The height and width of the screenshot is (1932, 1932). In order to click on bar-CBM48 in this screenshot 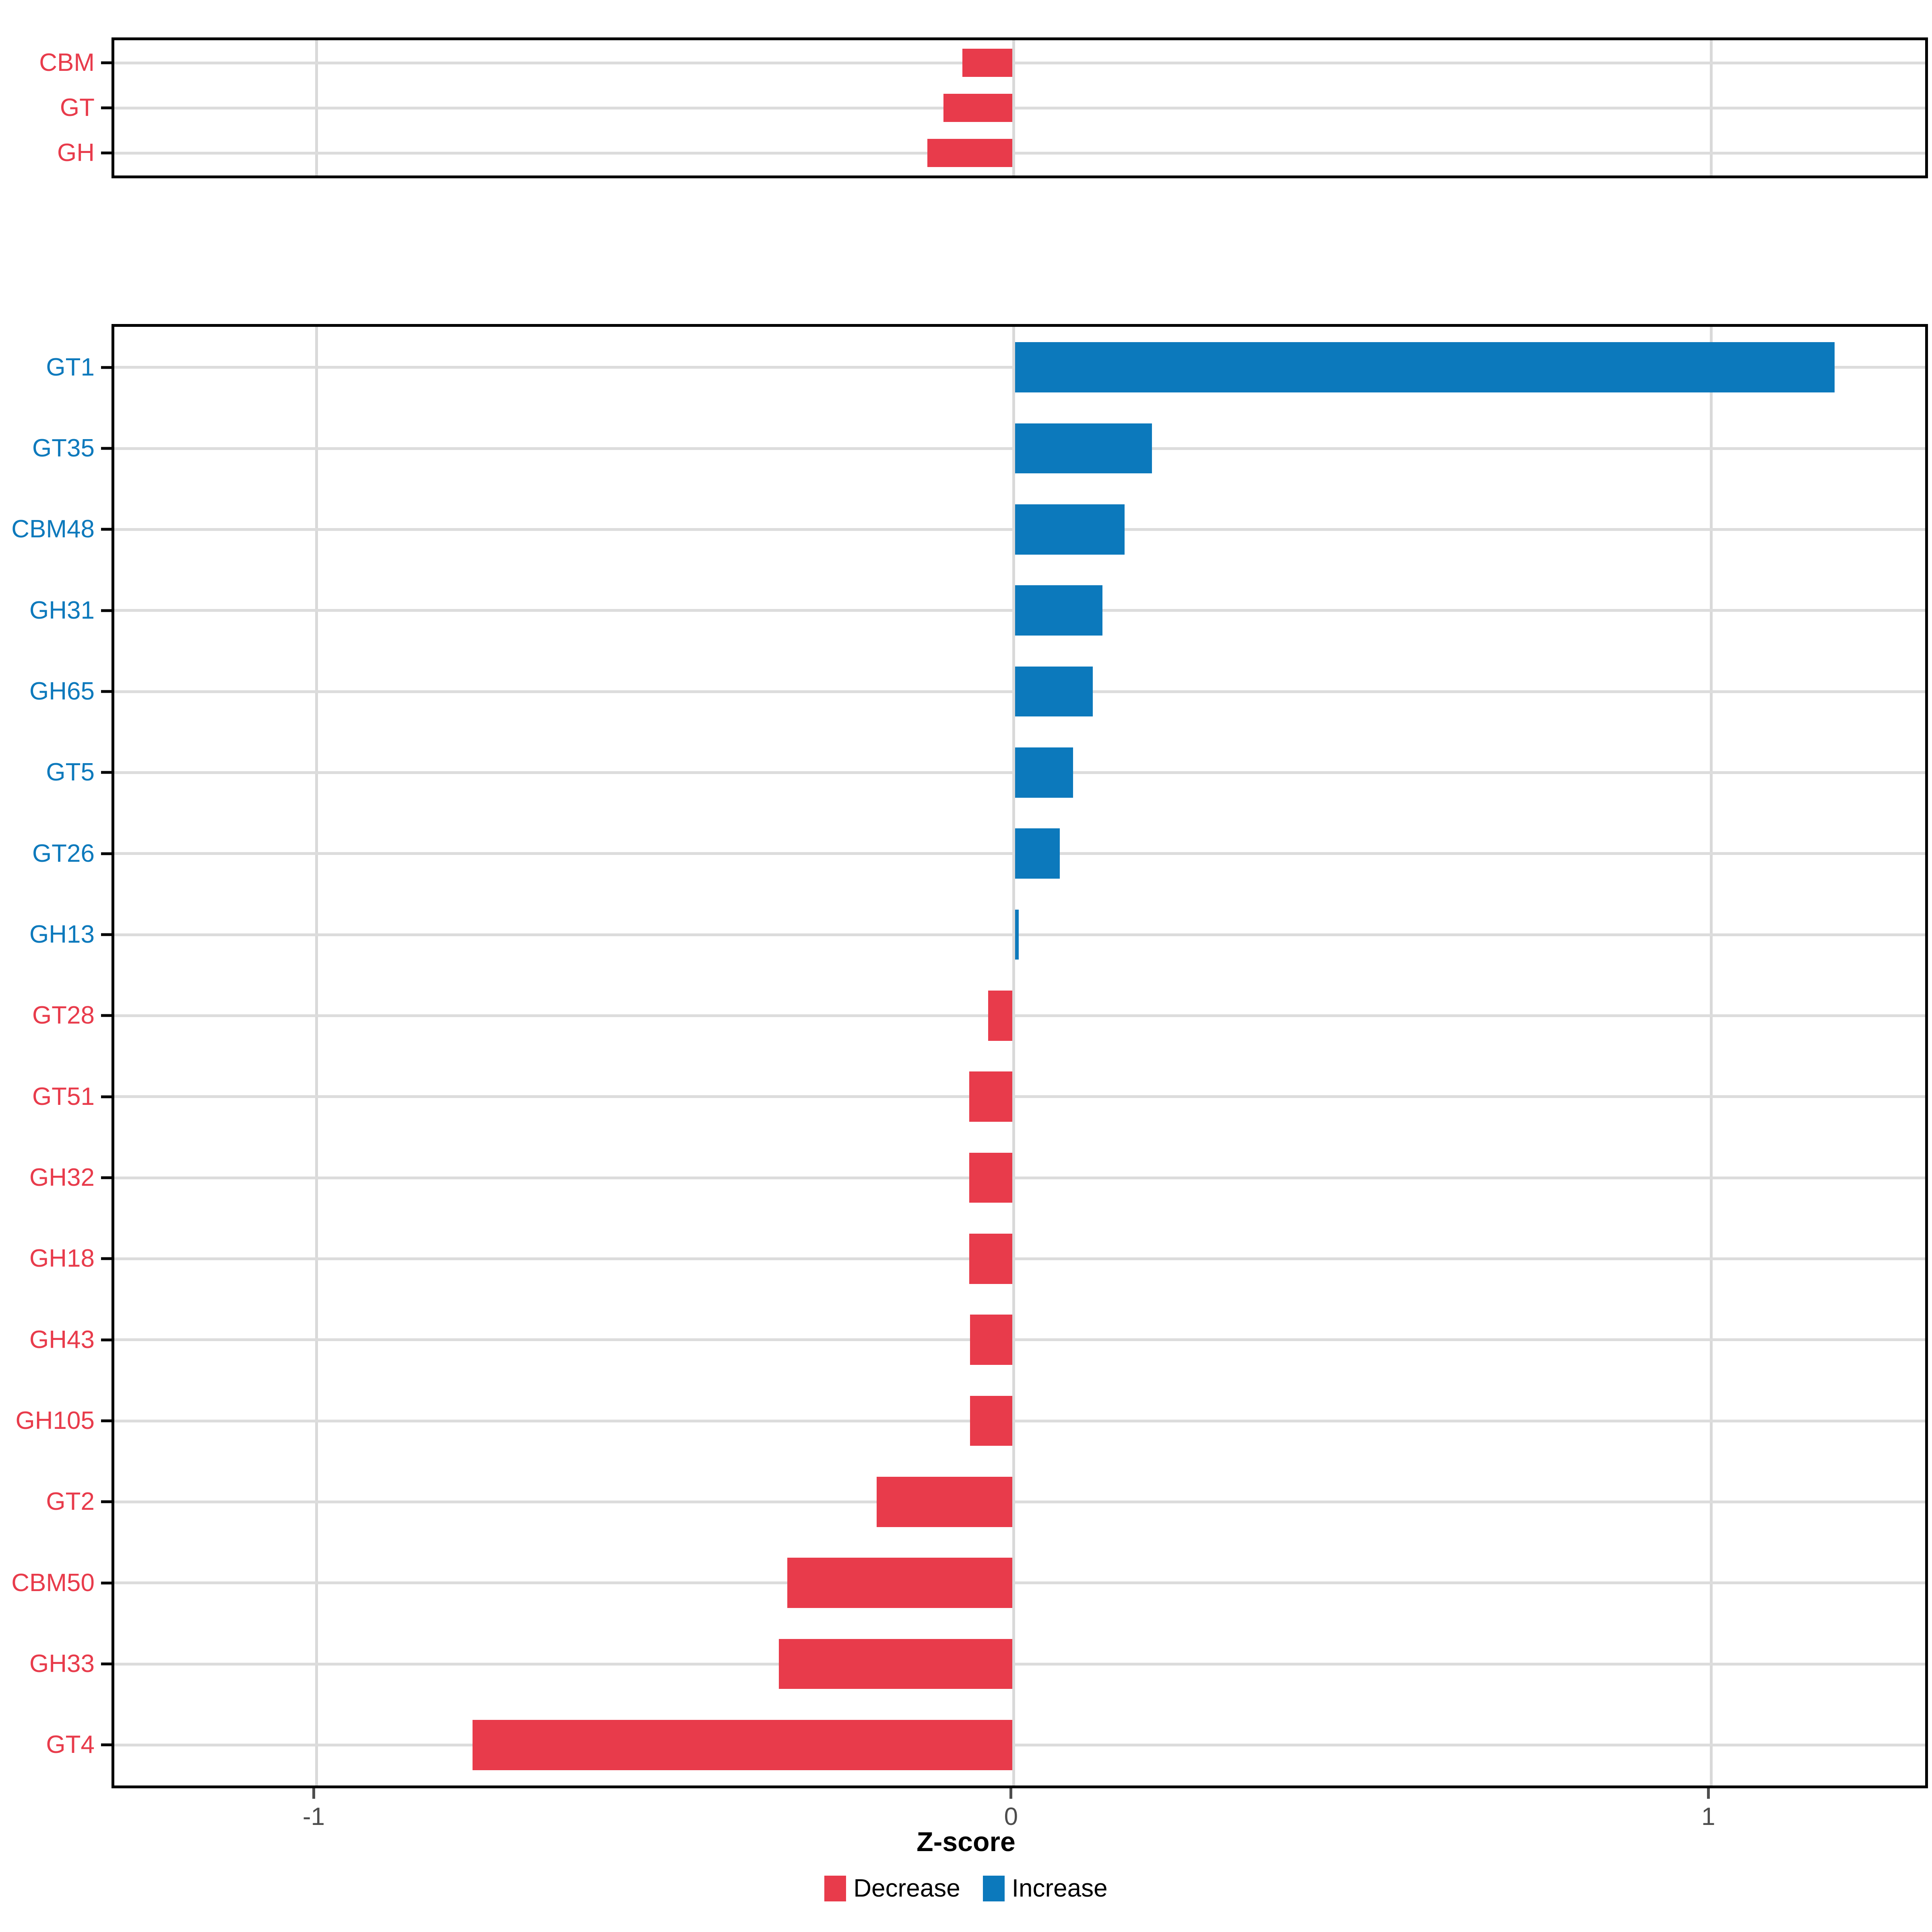, I will do `click(1069, 529)`.